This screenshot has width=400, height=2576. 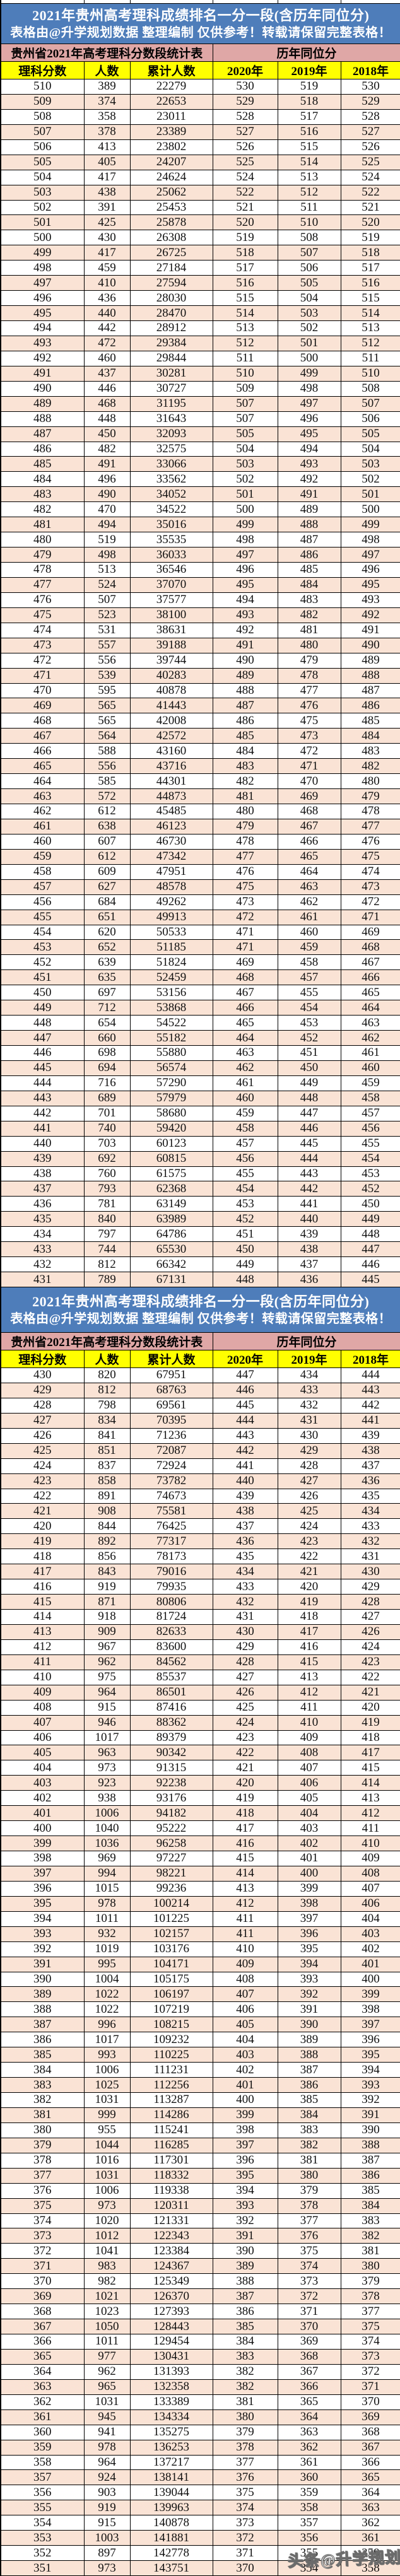 I want to click on table-cell: 491, so click(x=245, y=645).